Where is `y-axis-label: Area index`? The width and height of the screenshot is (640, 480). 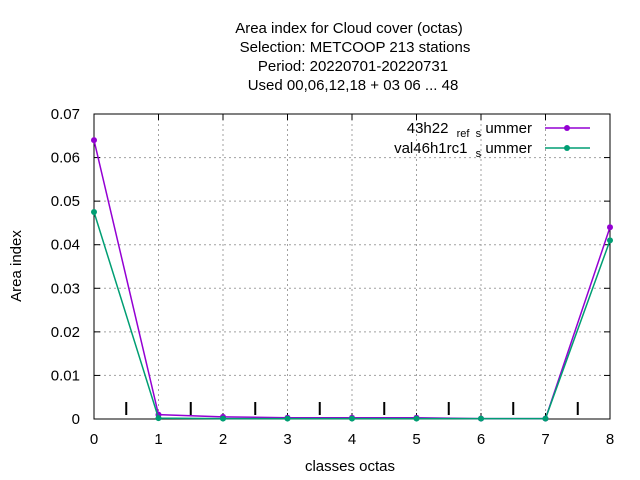
y-axis-label: Area index is located at coordinates (16, 266).